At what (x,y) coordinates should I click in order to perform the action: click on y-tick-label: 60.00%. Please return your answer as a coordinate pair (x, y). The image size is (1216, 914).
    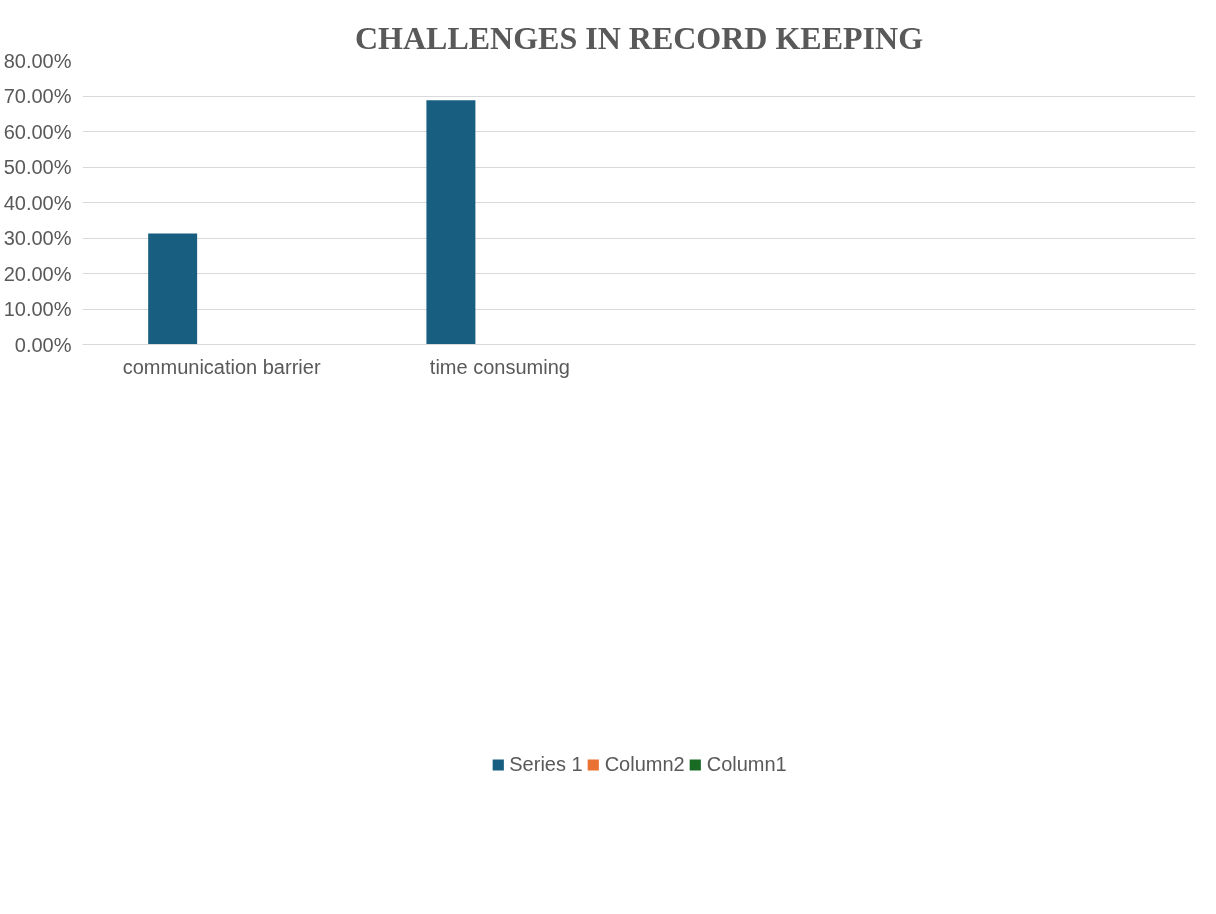
    Looking at the image, I should click on (37, 131).